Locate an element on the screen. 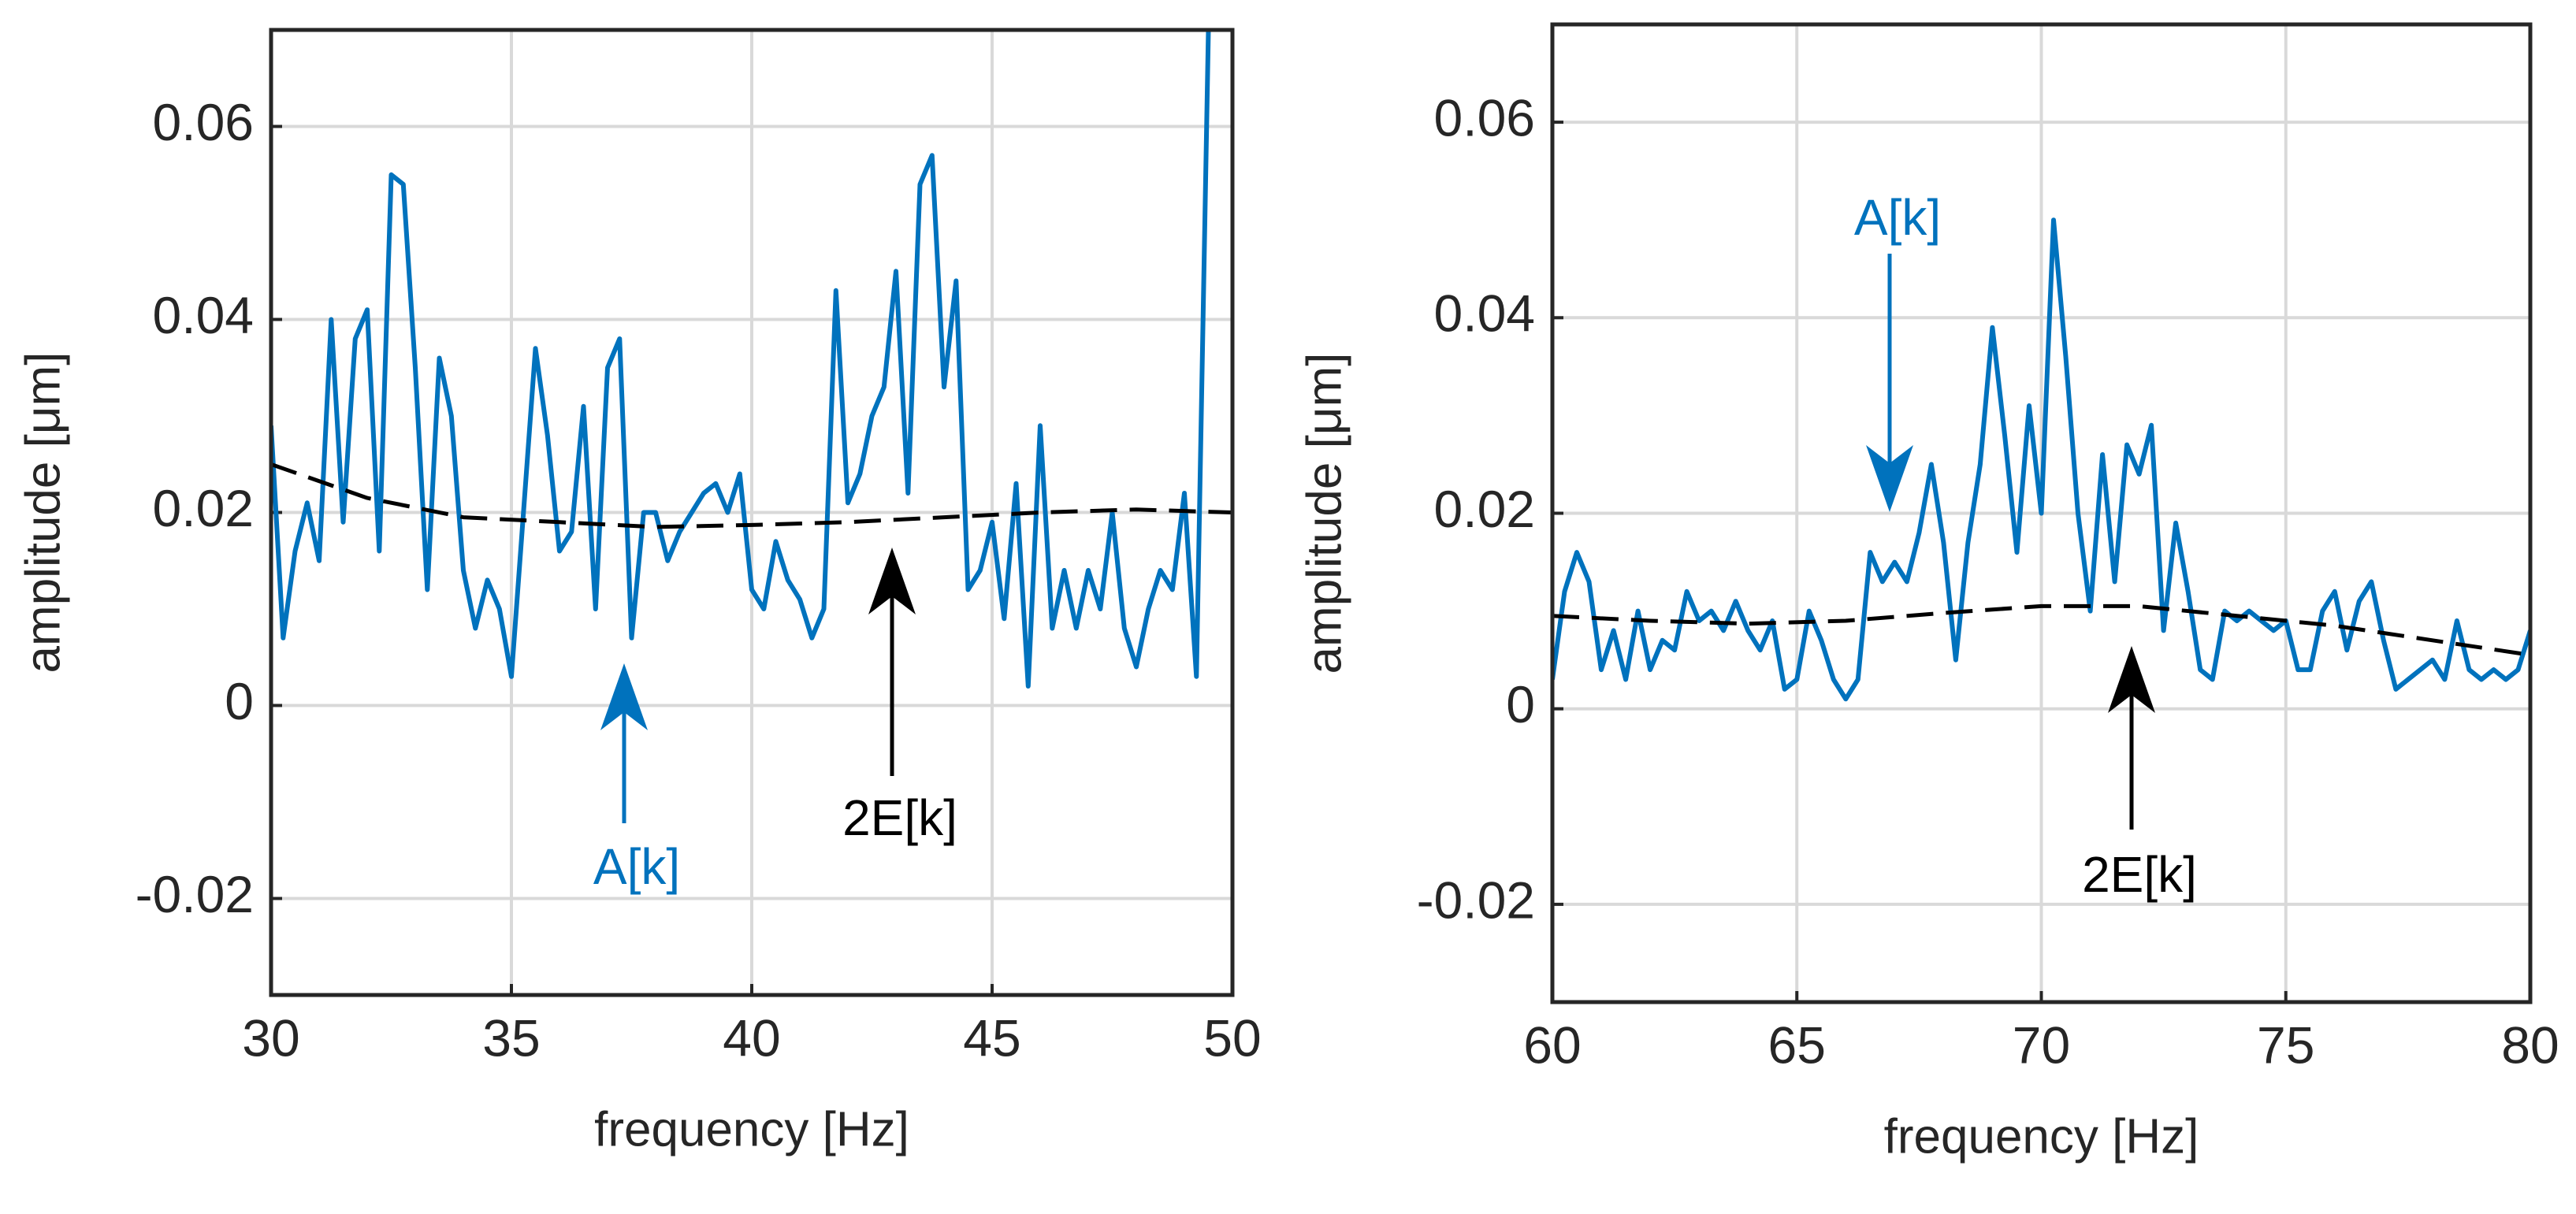  x-tick-label: 70 is located at coordinates (2041, 1044).